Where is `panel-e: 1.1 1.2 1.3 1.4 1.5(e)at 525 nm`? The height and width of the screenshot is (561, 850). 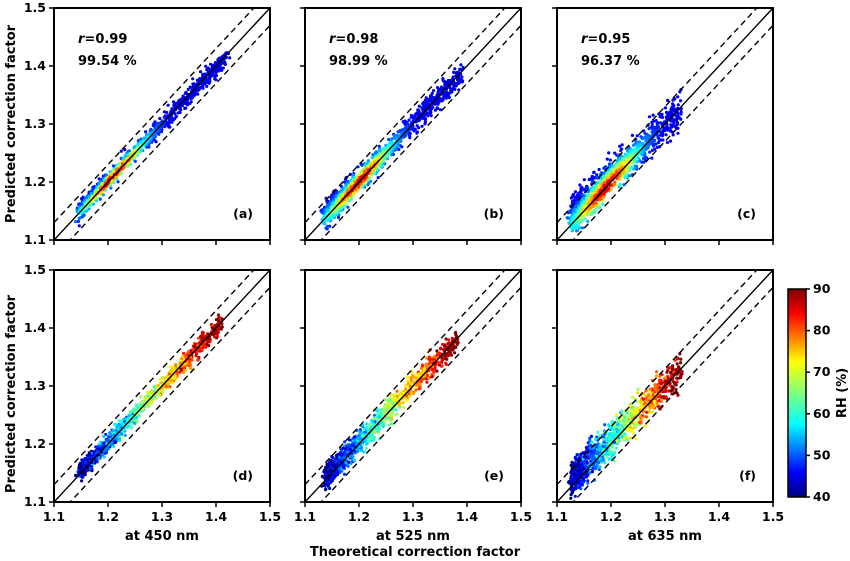
panel-e: 1.1 1.2 1.3 1.4 1.5(e)at 525 nm is located at coordinates (413, 406).